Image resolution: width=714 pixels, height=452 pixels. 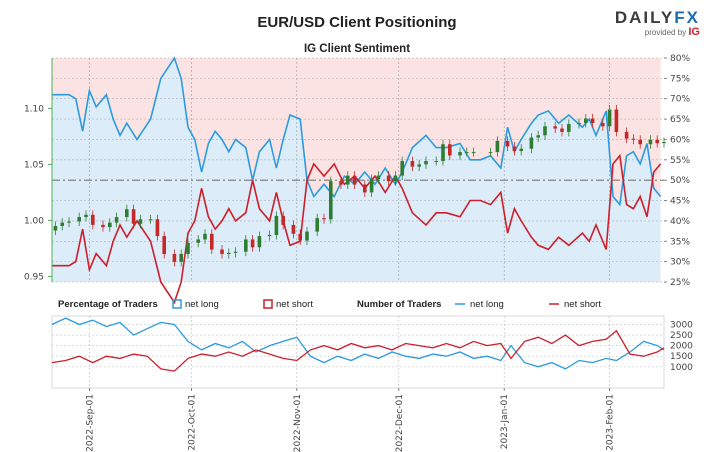 What do you see at coordinates (680, 242) in the screenshot?
I see `sentiment-tick-label: 35%` at bounding box center [680, 242].